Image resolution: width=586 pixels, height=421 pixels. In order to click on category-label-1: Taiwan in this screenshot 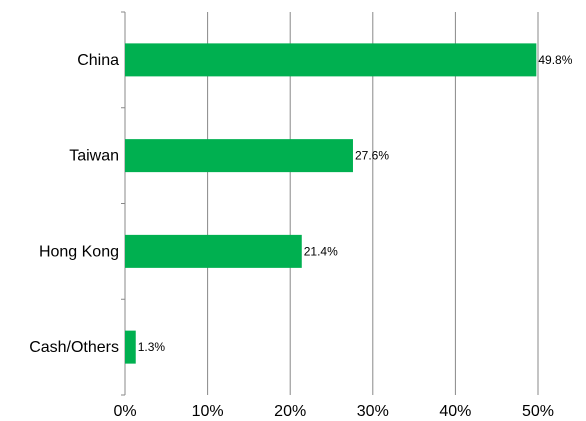, I will do `click(94, 156)`.